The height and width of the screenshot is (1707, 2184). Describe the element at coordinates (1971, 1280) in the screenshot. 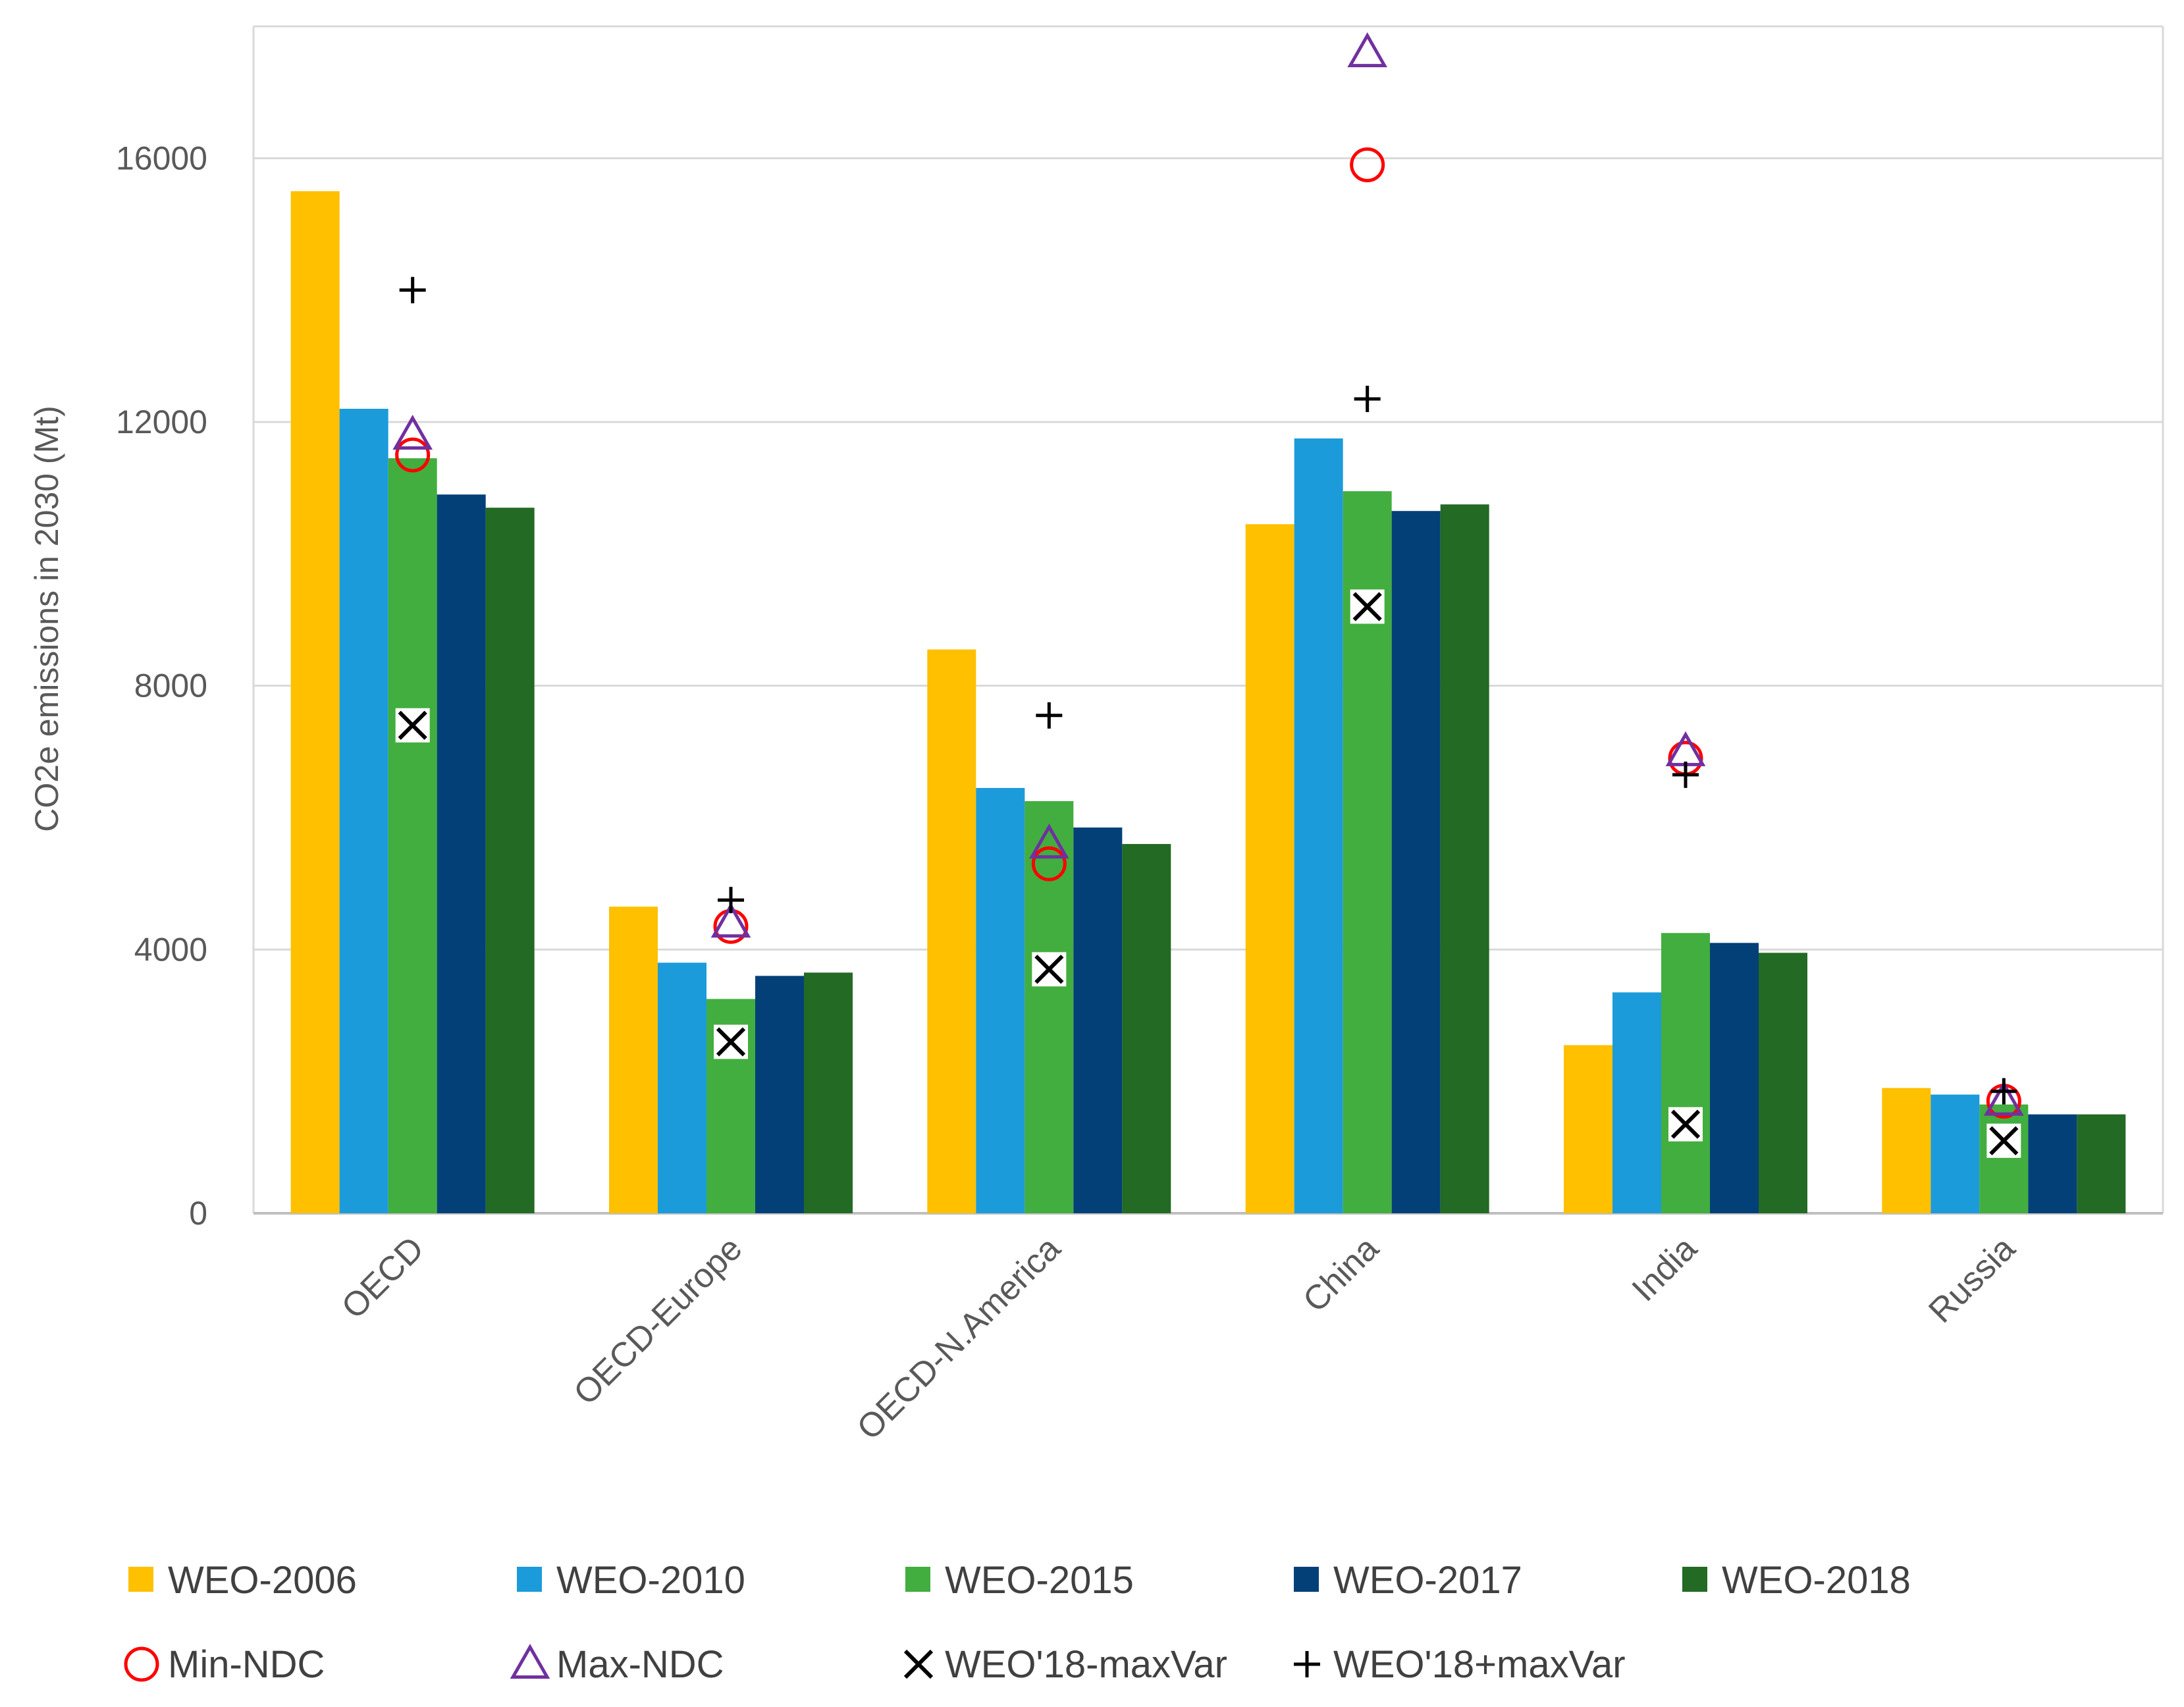

I see `x-category-label: Russia` at that location.